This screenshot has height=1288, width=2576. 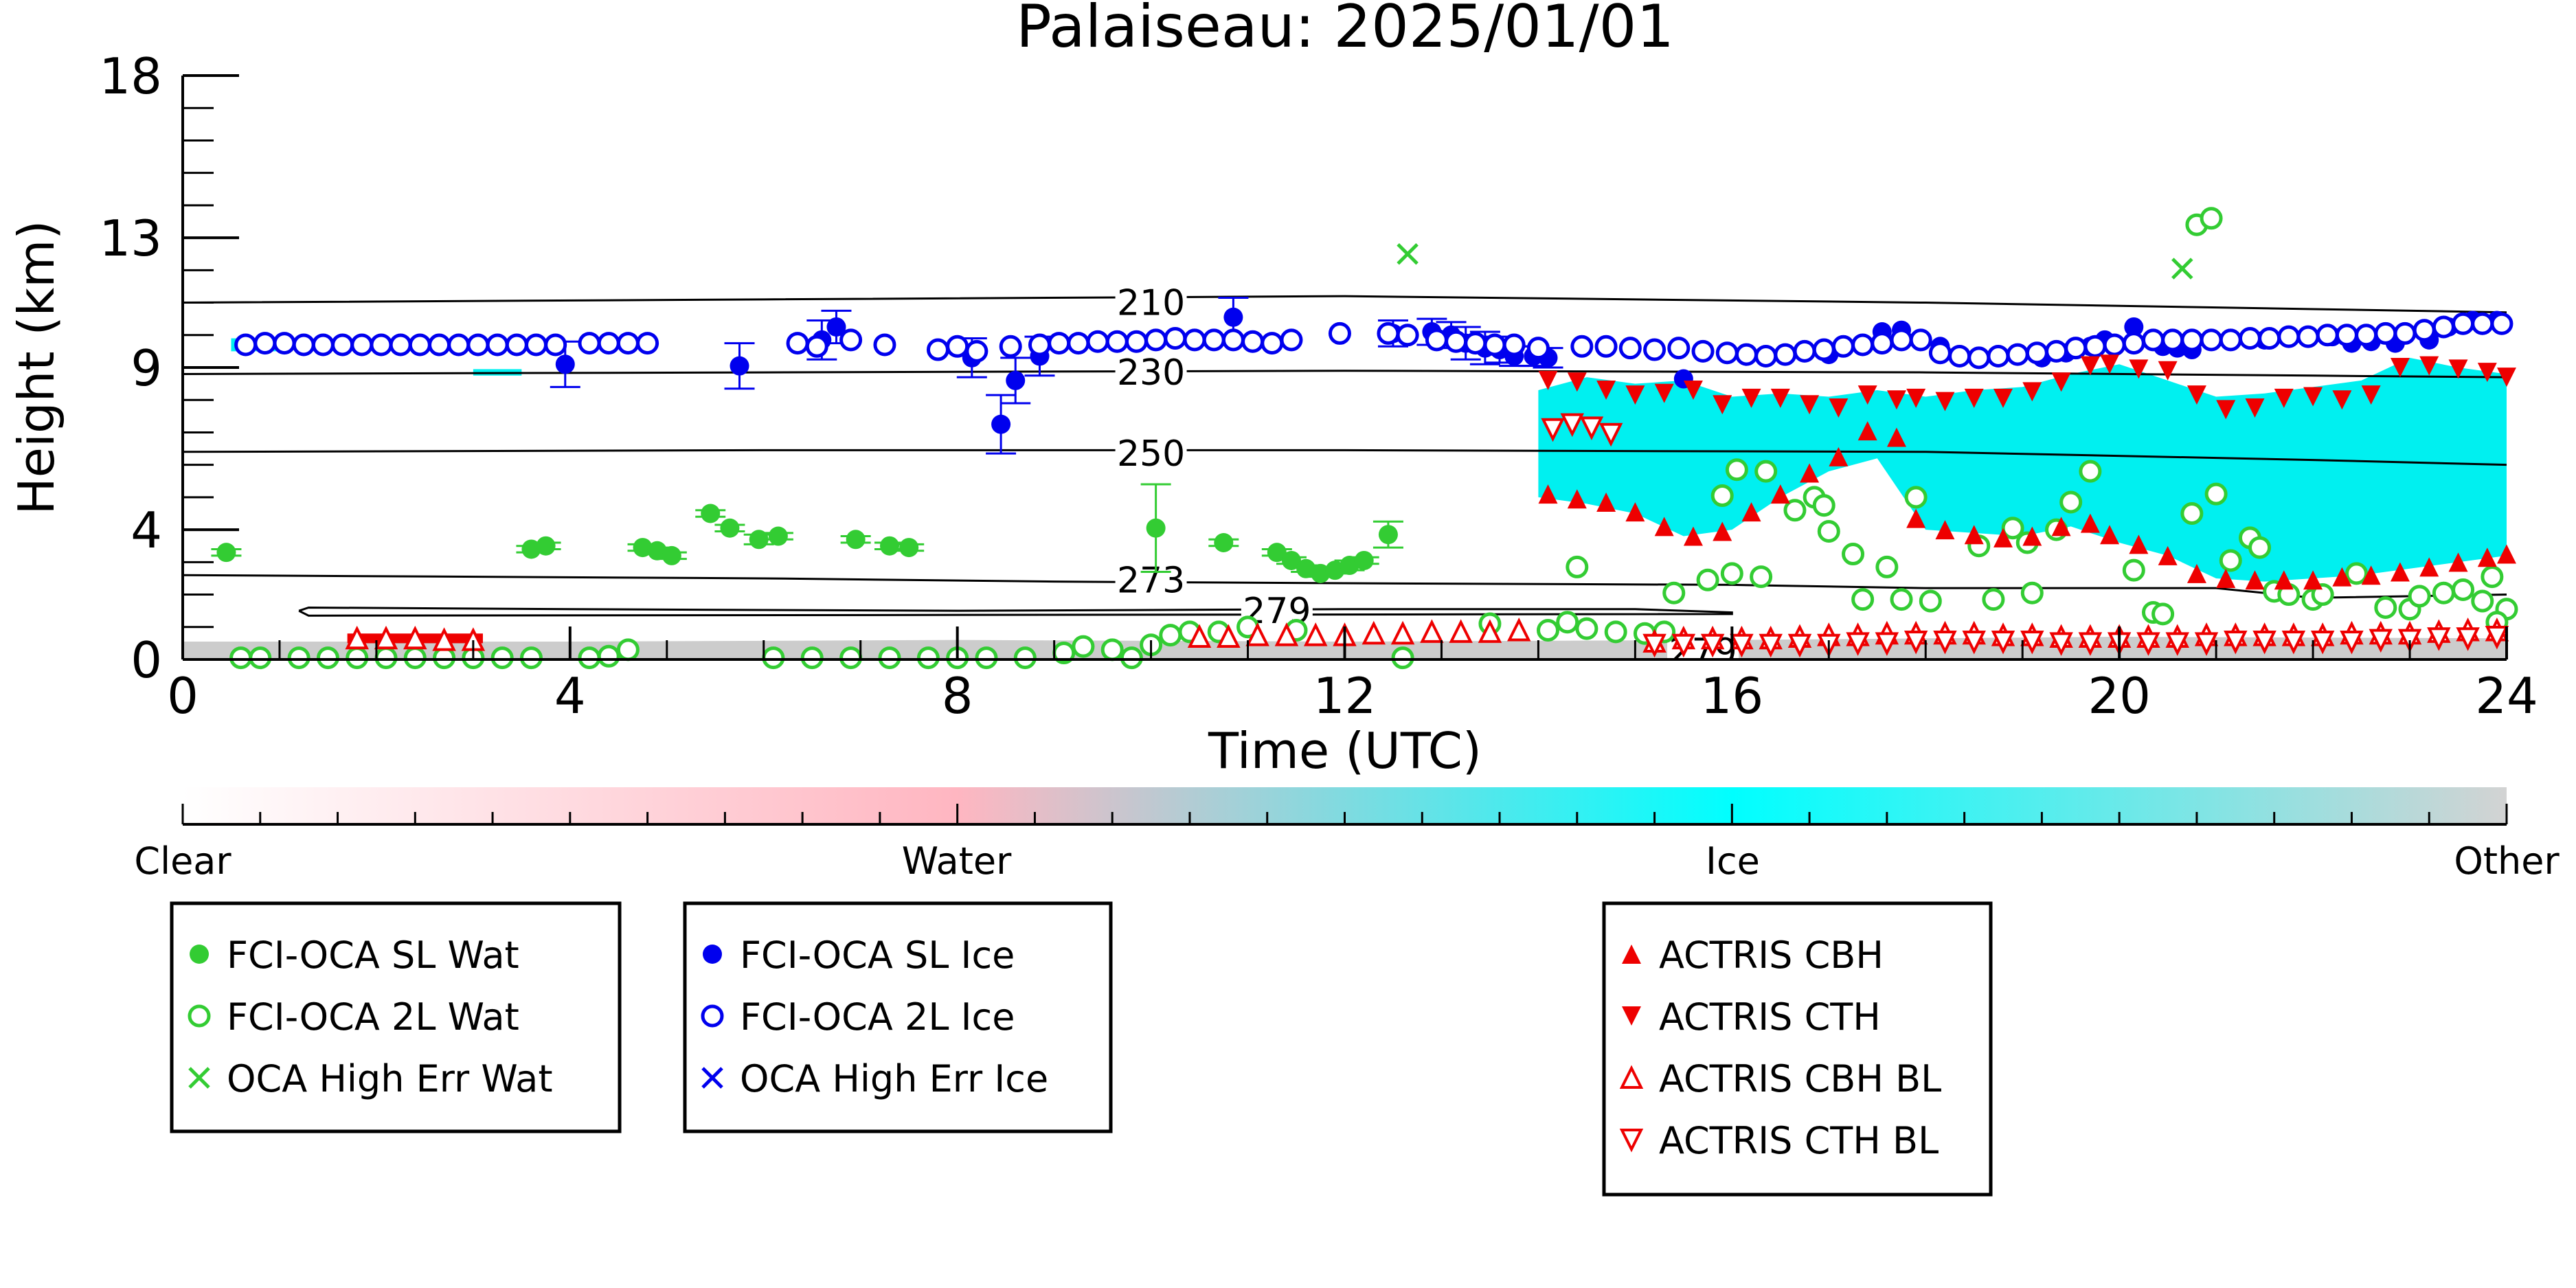 What do you see at coordinates (130, 76) in the screenshot?
I see `y-tick-label: 18` at bounding box center [130, 76].